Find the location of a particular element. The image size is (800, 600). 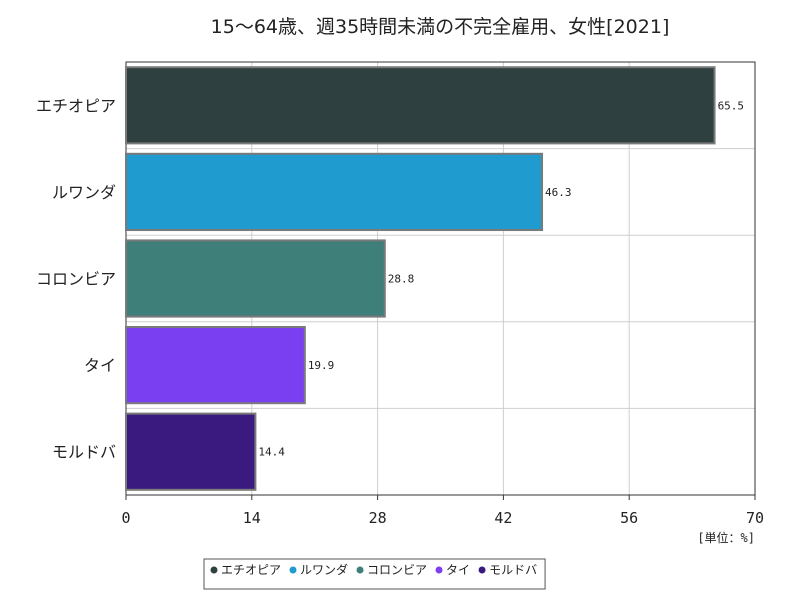

data-label: 14.4 is located at coordinates (271, 452).